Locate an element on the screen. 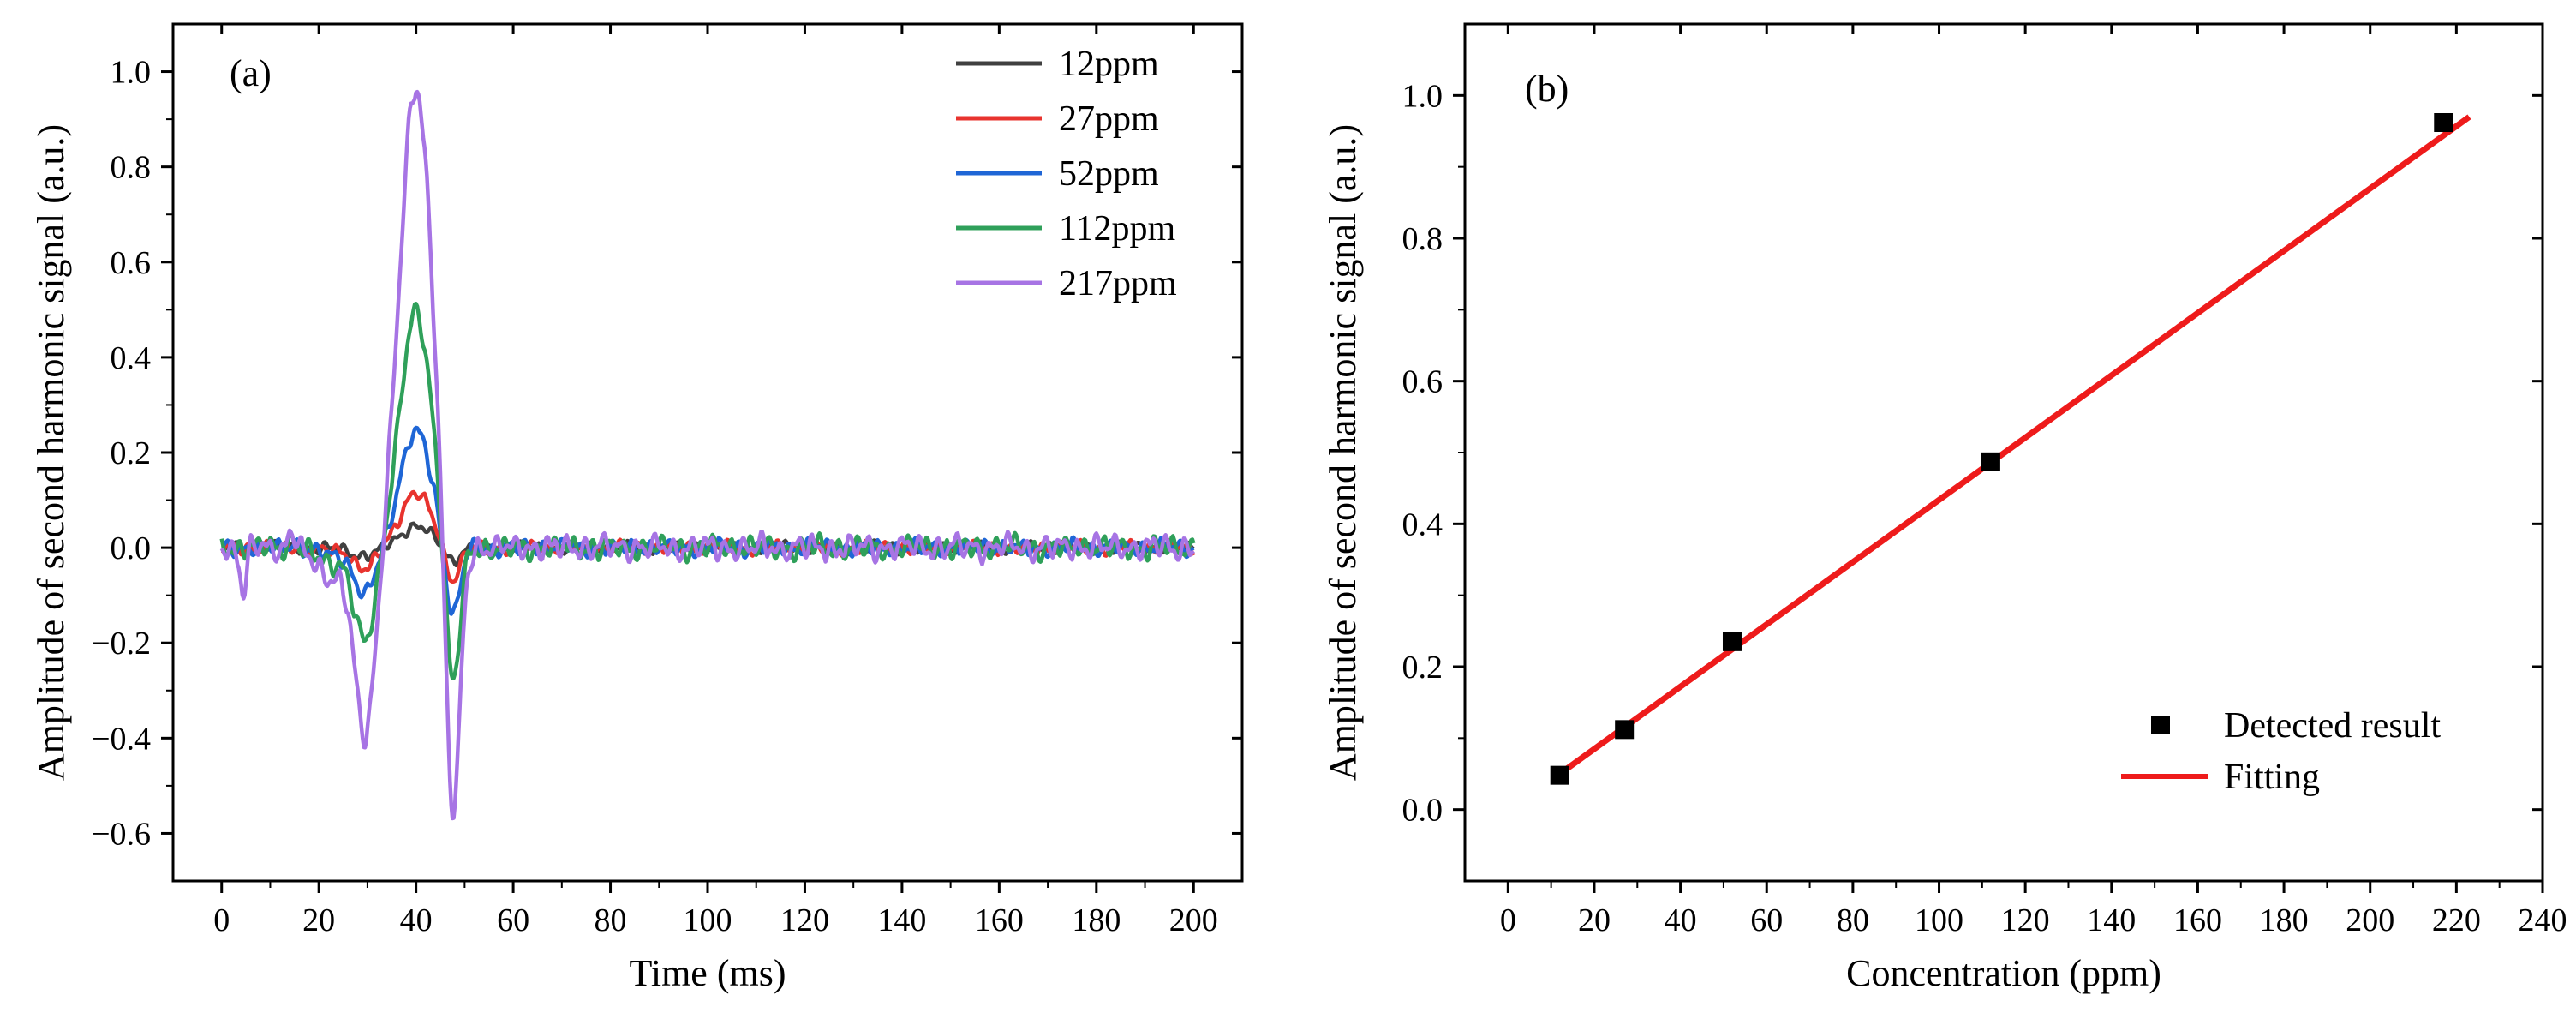 This screenshot has width=2576, height=1013. x-axis-title: Concentration (ppm) is located at coordinates (2004, 973).